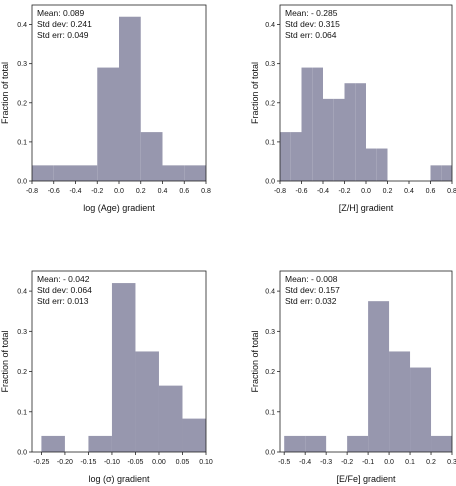 The image size is (456, 486). What do you see at coordinates (311, 13) in the screenshot?
I see `stats-annotation: Mean: - 0.285` at bounding box center [311, 13].